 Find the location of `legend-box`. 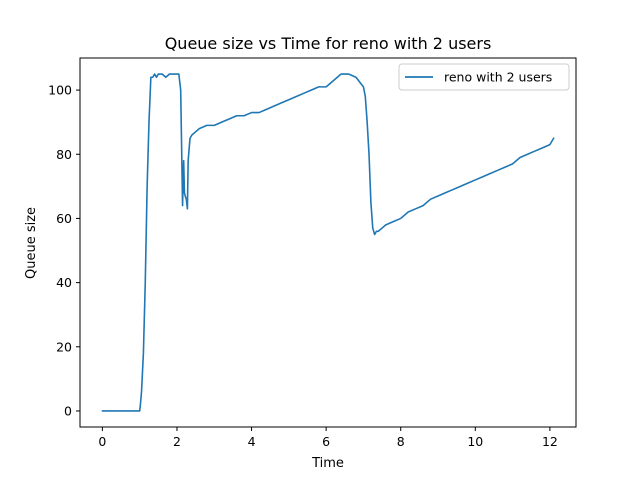

legend-box is located at coordinates (484, 77).